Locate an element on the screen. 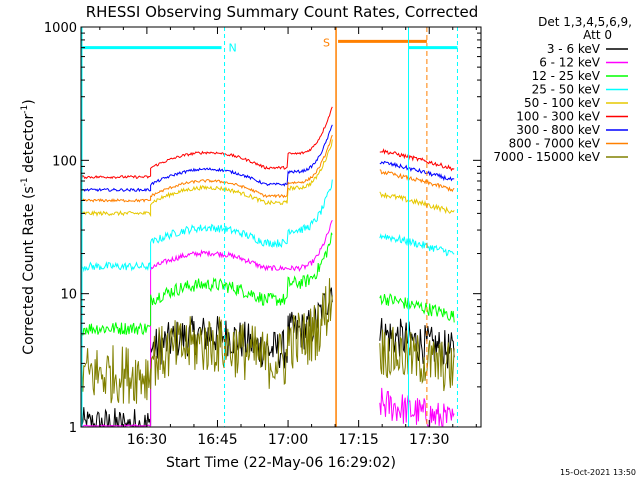  legend-item-label: 6 - 12 keV is located at coordinates (570, 63).